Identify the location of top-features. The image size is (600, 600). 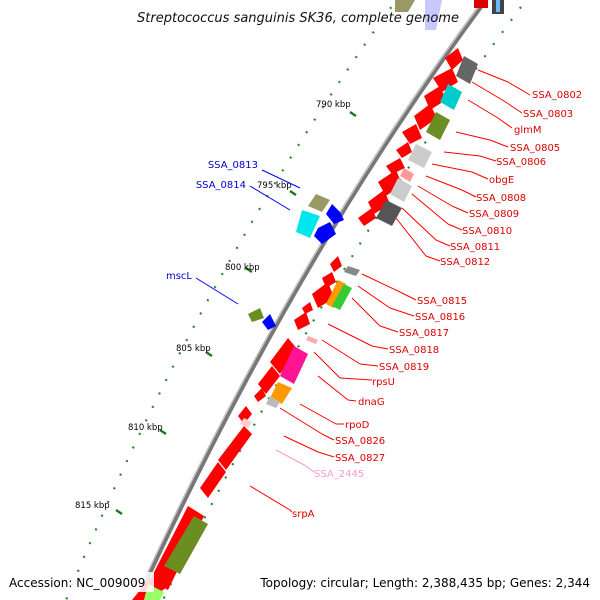
(449, 15).